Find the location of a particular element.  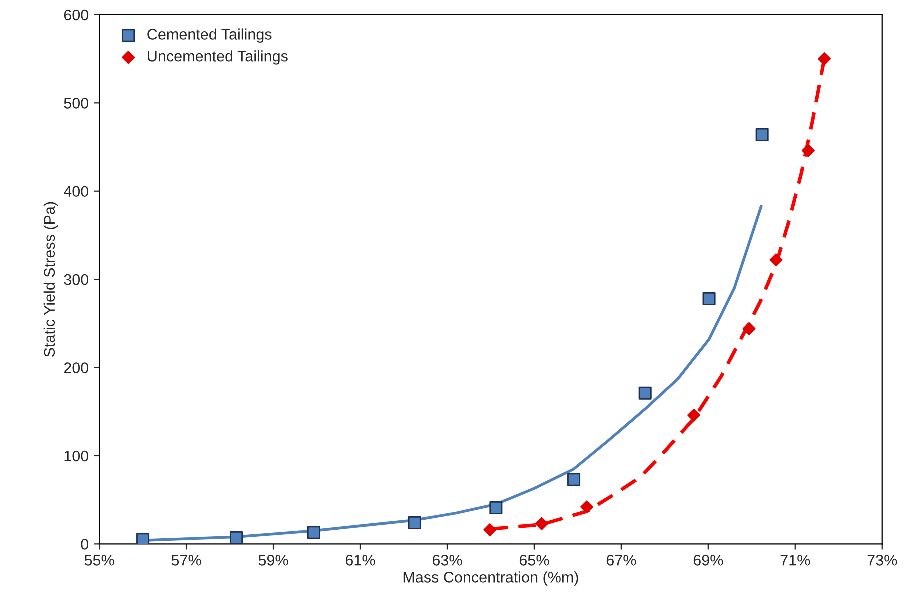

y-tick-label: 100 is located at coordinates (76, 456).